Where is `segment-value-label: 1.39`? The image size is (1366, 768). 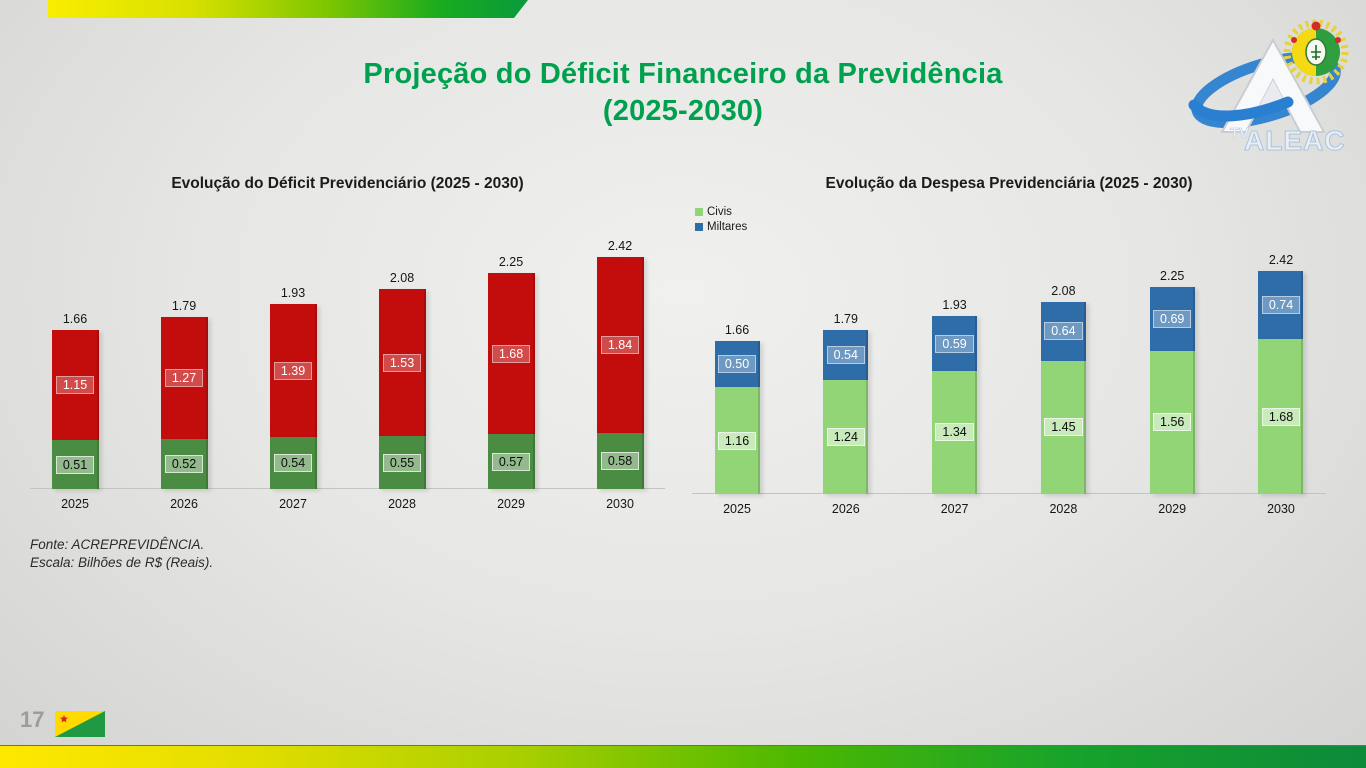
segment-value-label: 1.39 is located at coordinates (293, 370).